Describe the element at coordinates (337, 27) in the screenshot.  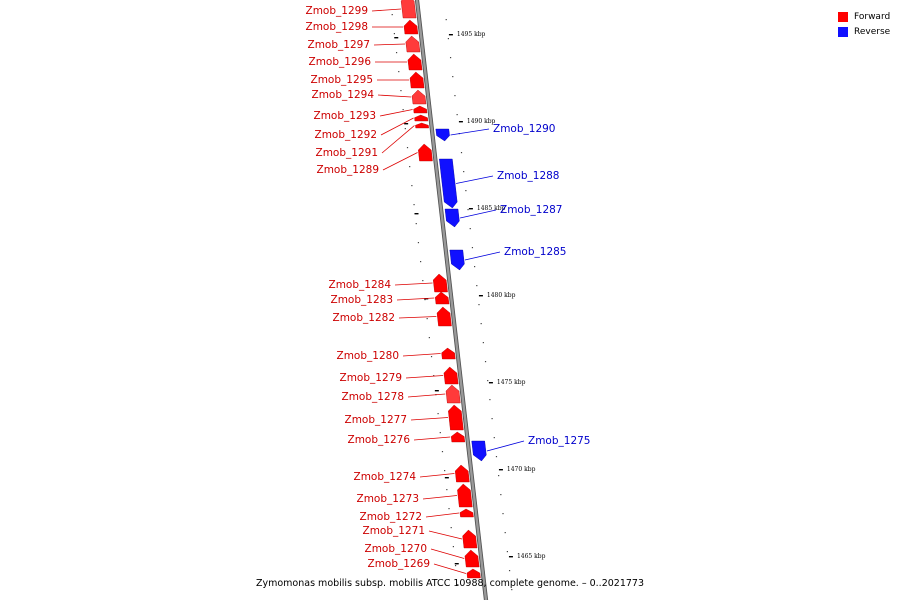
I see `gene-label-zmob_1298: Zmob_1298` at that location.